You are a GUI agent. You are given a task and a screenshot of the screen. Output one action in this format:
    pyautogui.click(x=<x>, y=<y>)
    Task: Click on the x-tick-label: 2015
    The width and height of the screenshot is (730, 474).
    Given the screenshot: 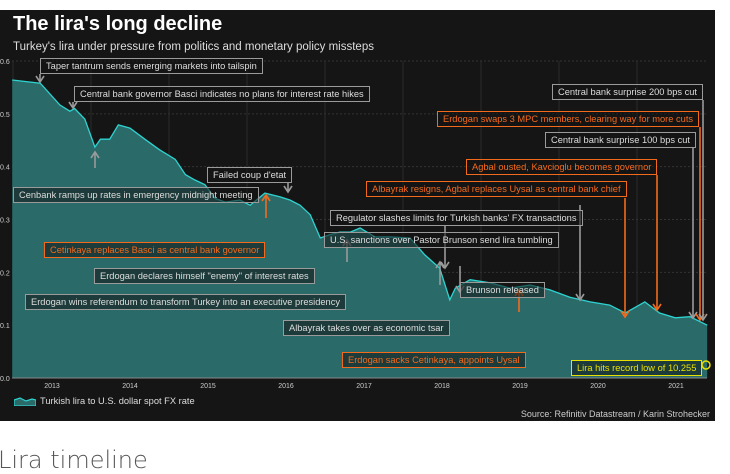 What is the action you would take?
    pyautogui.click(x=208, y=386)
    